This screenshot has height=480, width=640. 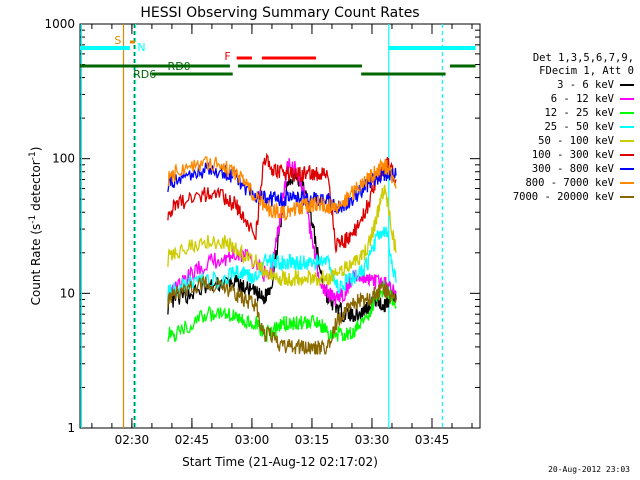 I want to click on y-tick-label: 1000, so click(x=59, y=24).